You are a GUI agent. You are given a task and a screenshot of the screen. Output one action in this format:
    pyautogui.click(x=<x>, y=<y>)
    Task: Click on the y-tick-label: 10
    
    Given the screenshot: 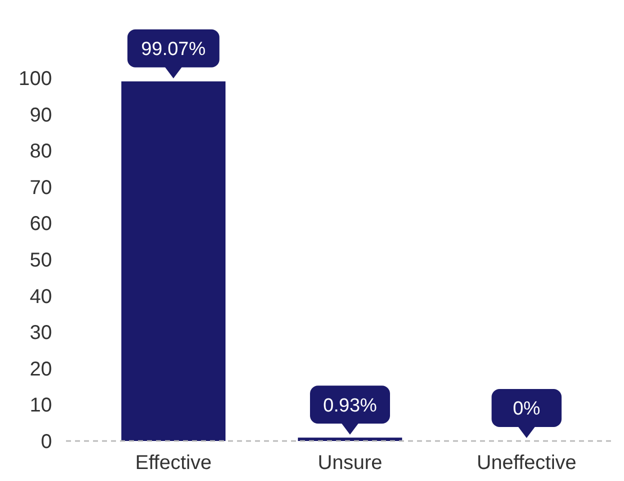 What is the action you would take?
    pyautogui.click(x=41, y=405)
    